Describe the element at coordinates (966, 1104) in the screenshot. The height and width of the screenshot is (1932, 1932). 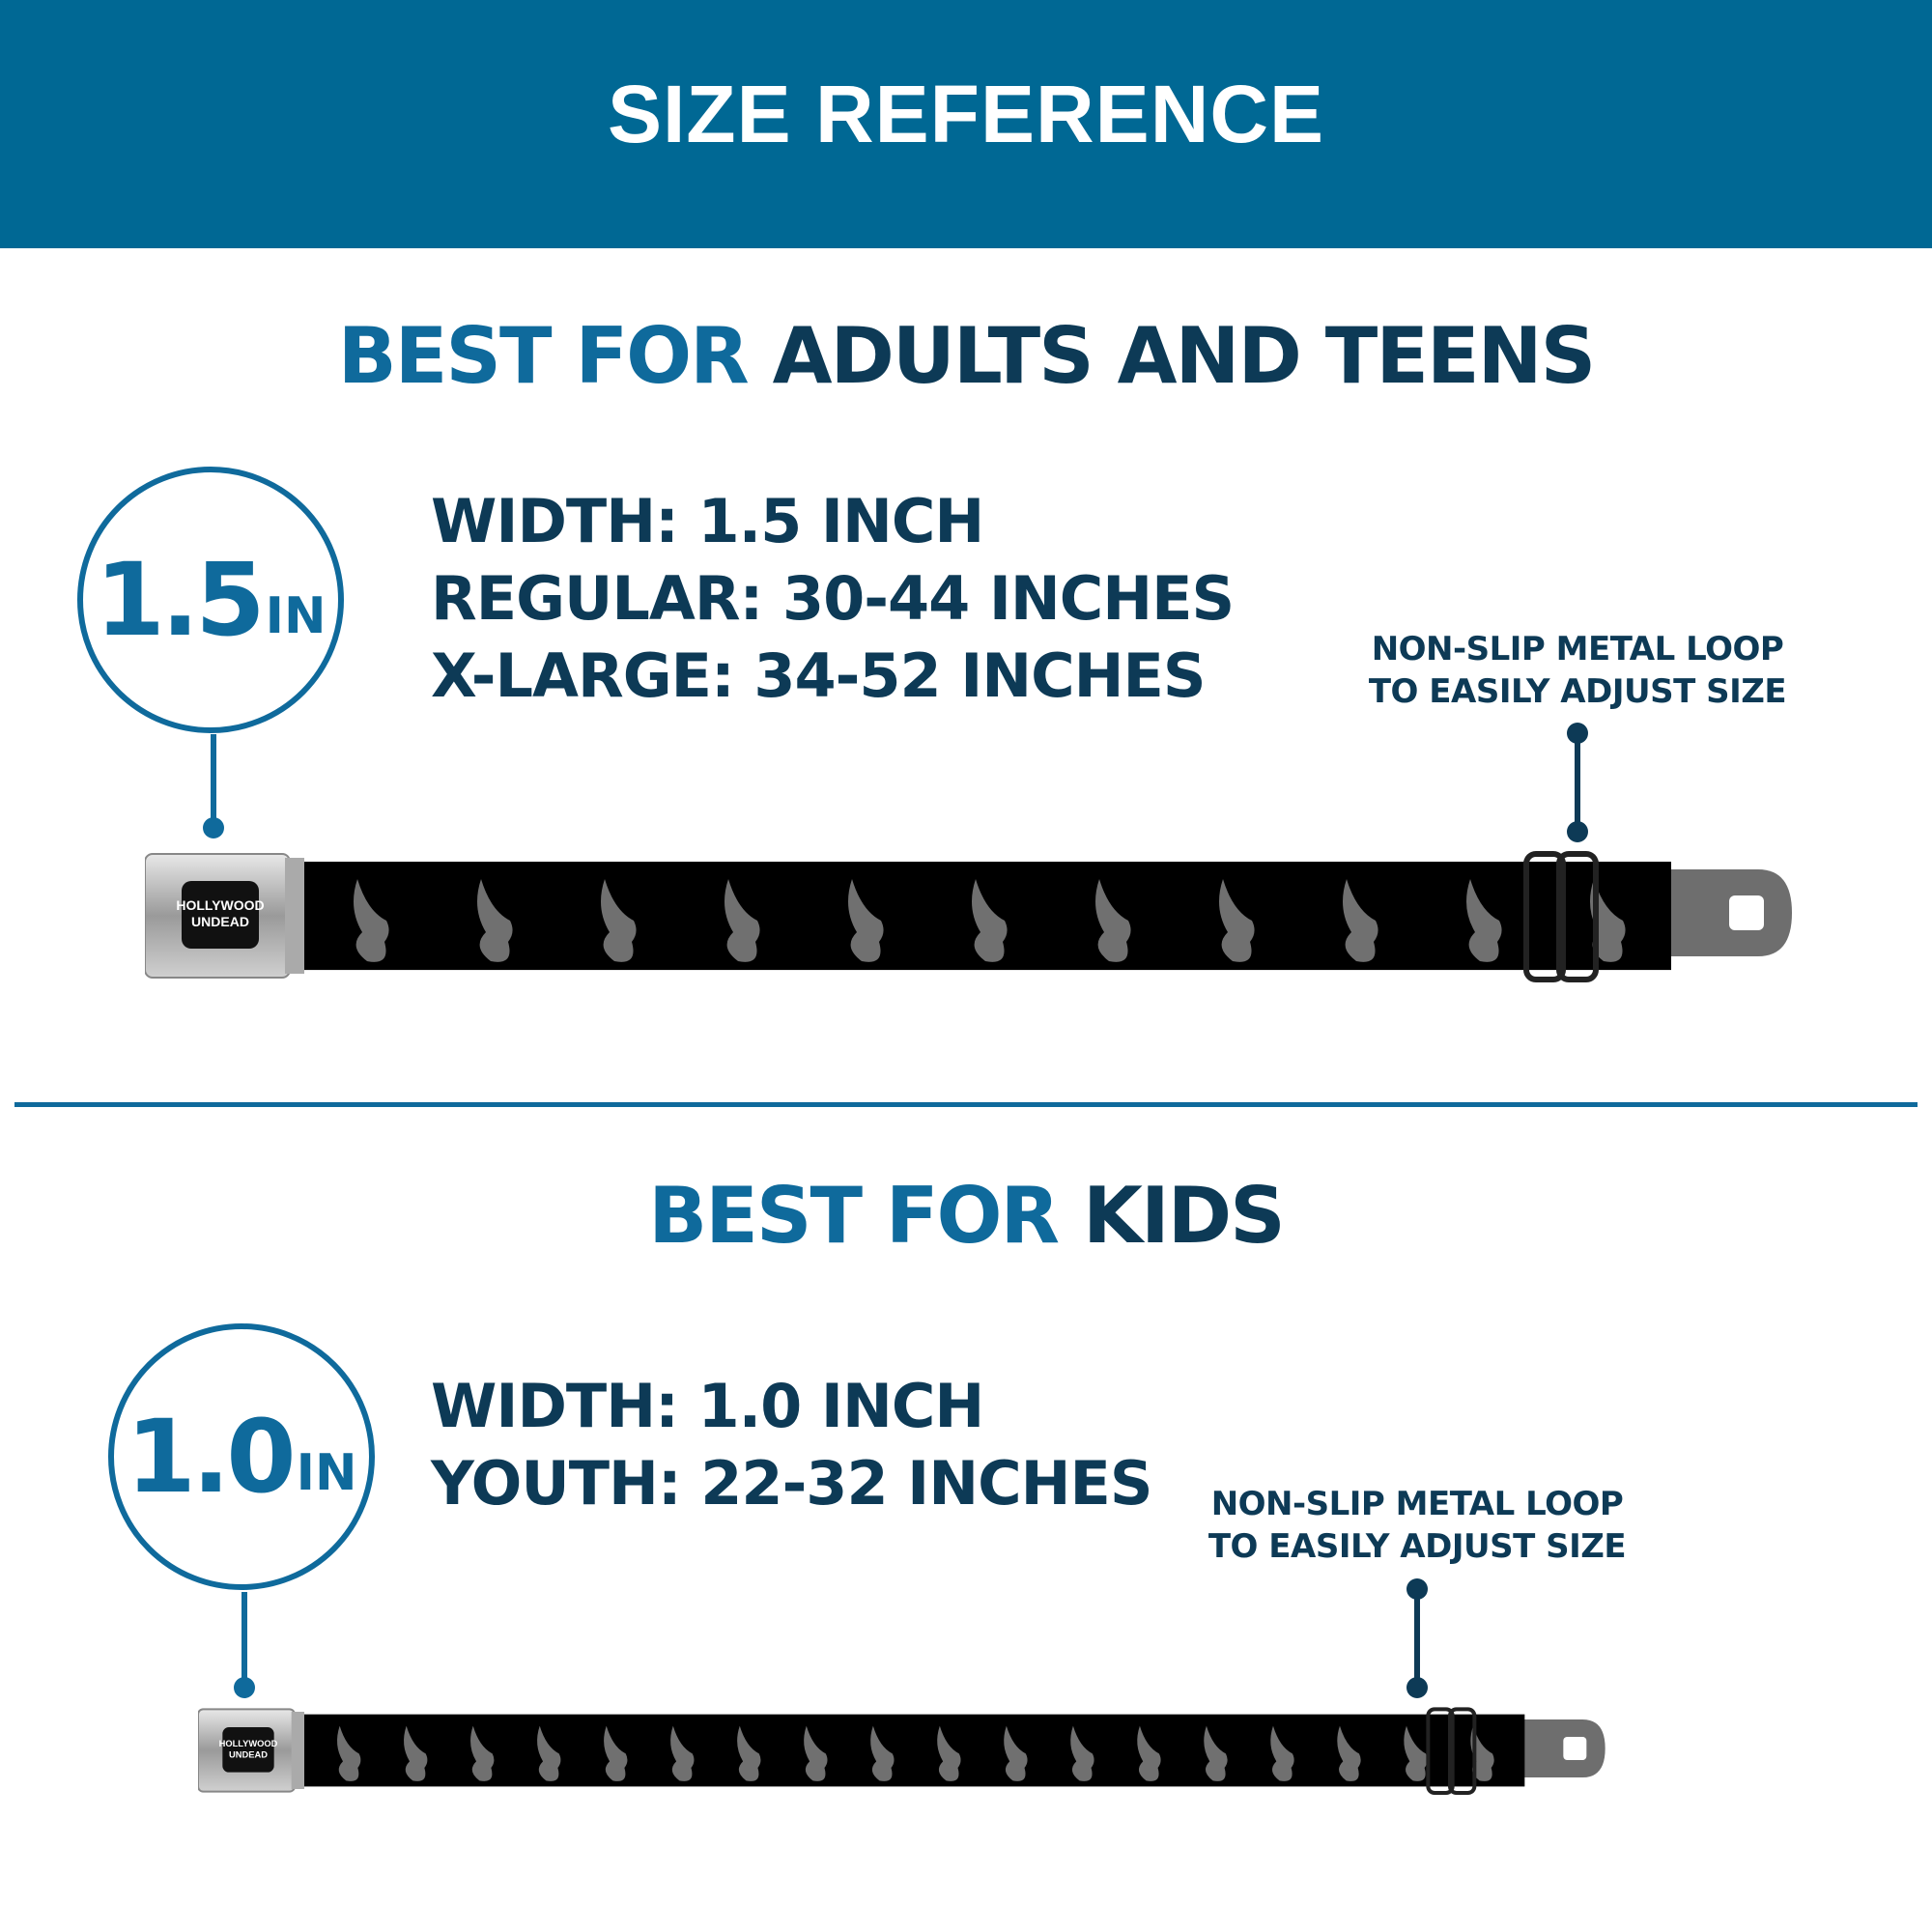
I see `section-divider` at that location.